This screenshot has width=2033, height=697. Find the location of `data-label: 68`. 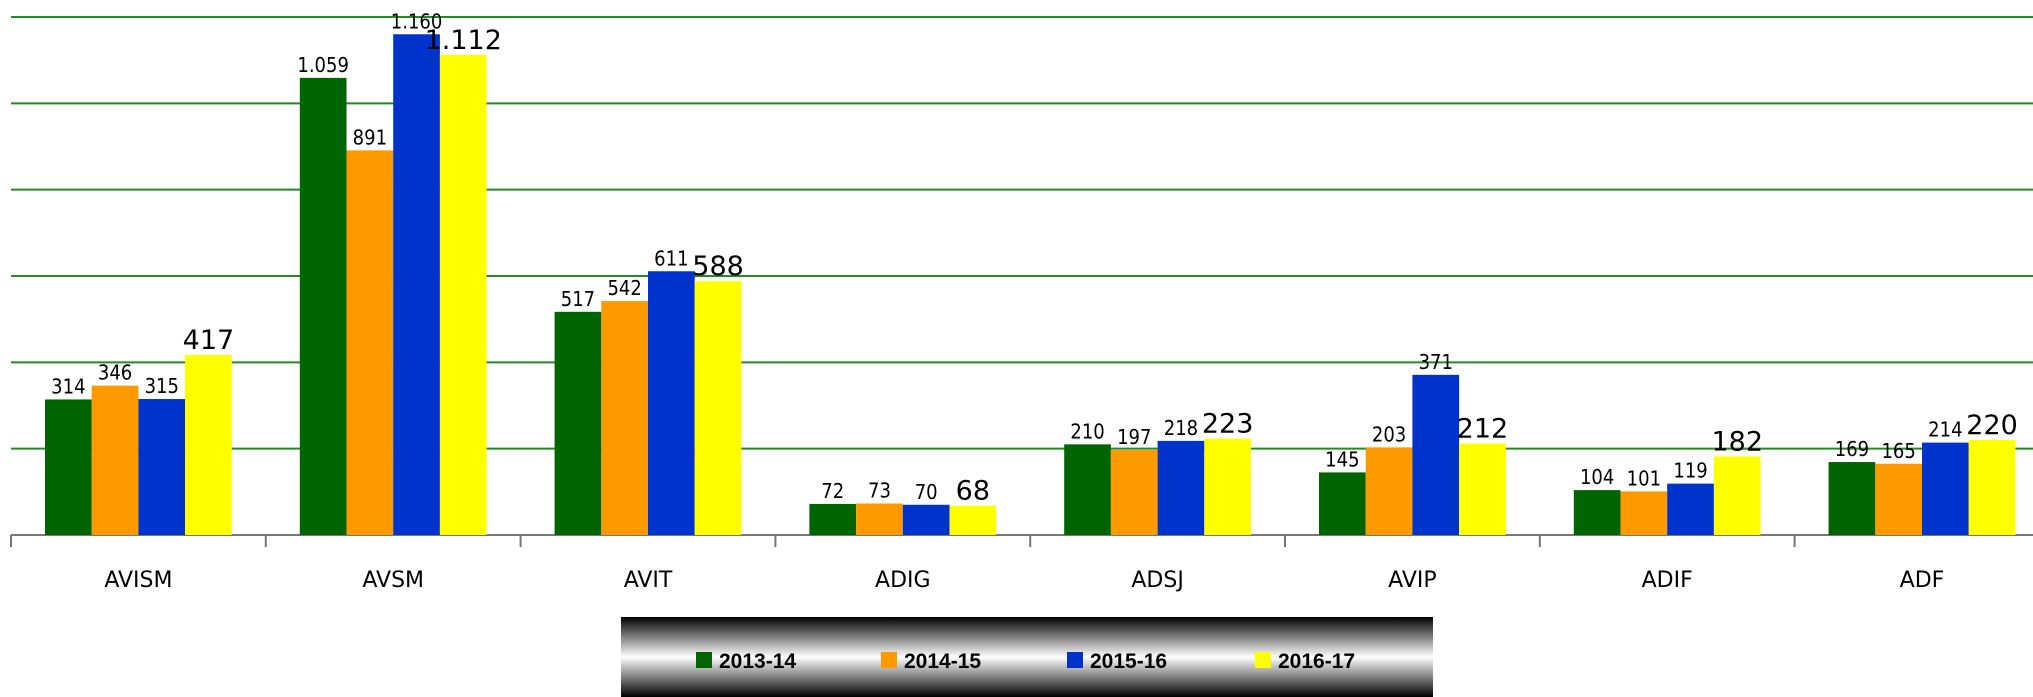

data-label: 68 is located at coordinates (973, 491).